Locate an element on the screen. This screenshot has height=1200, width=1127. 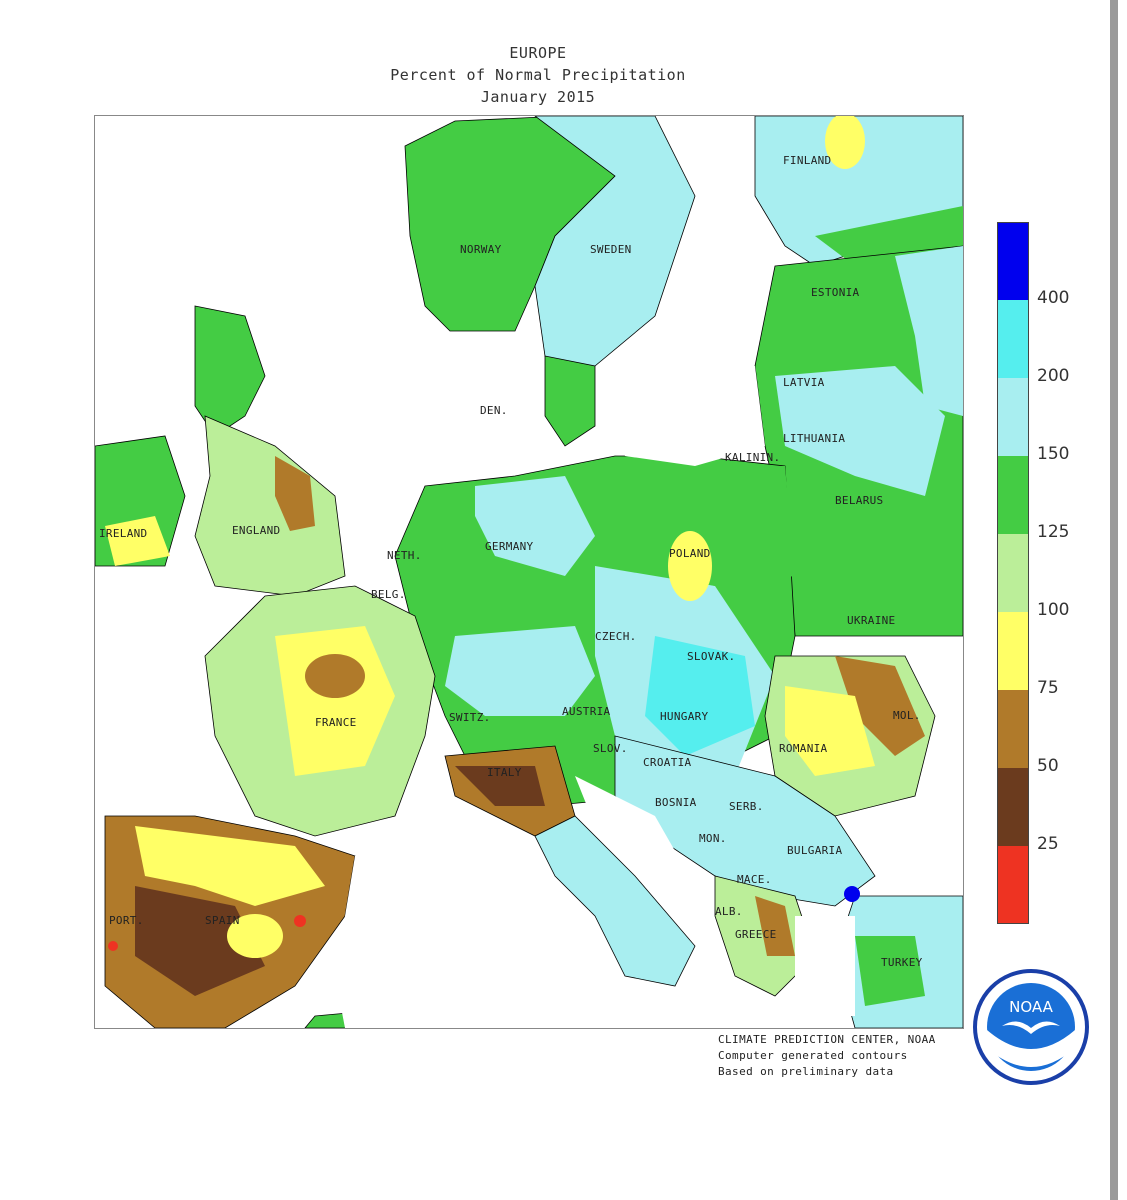
legend-color-bar is located at coordinates (1013, 573).